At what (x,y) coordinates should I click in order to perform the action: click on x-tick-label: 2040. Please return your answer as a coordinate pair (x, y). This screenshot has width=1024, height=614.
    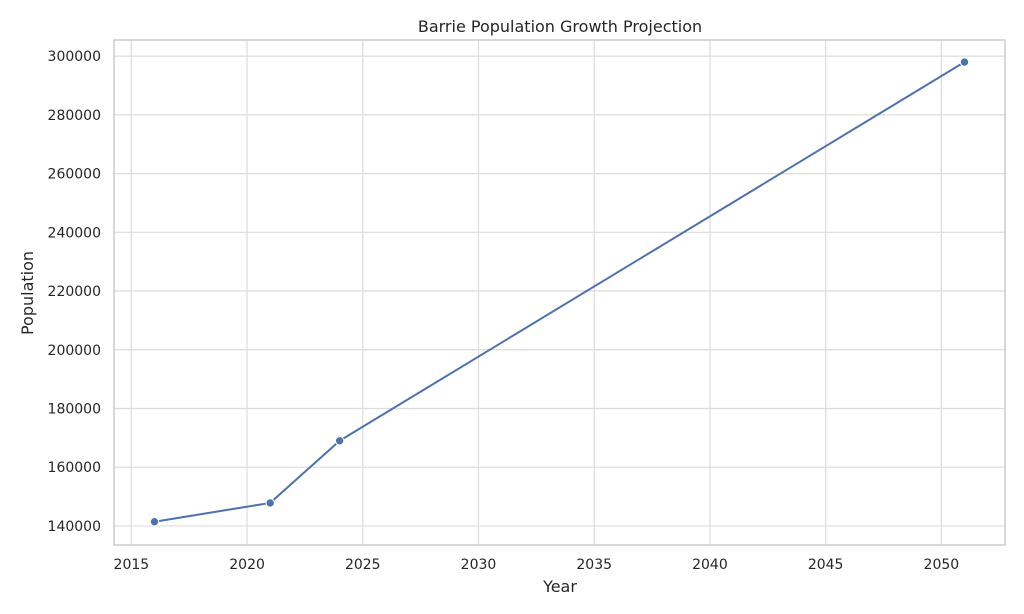
    Looking at the image, I should click on (710, 565).